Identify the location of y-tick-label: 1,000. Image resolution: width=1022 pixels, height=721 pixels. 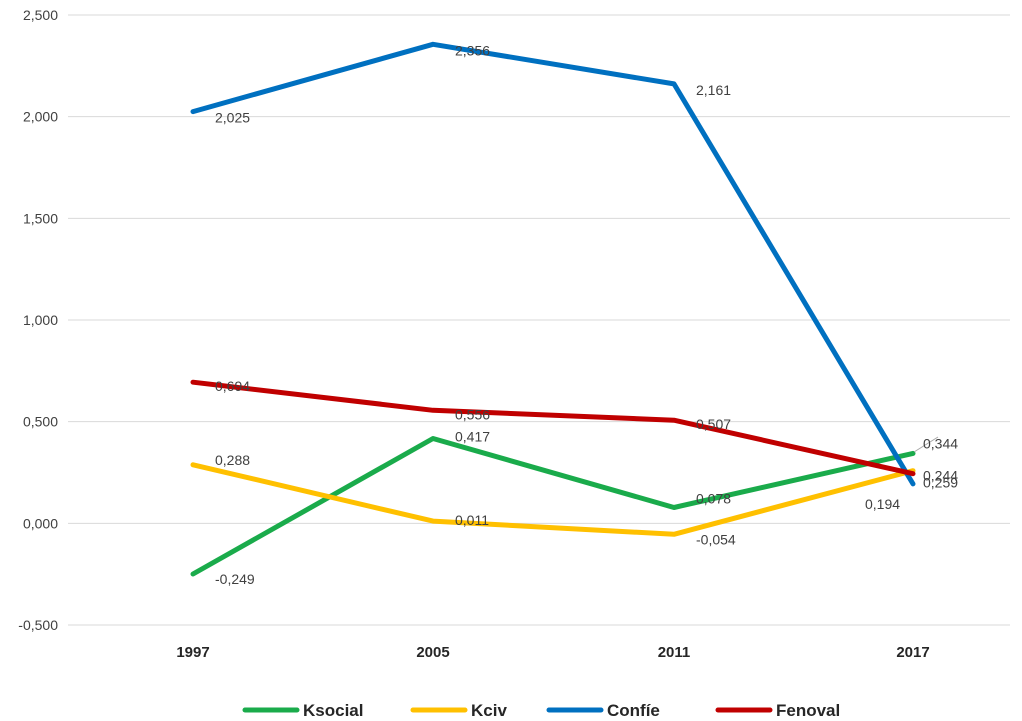
(40, 320).